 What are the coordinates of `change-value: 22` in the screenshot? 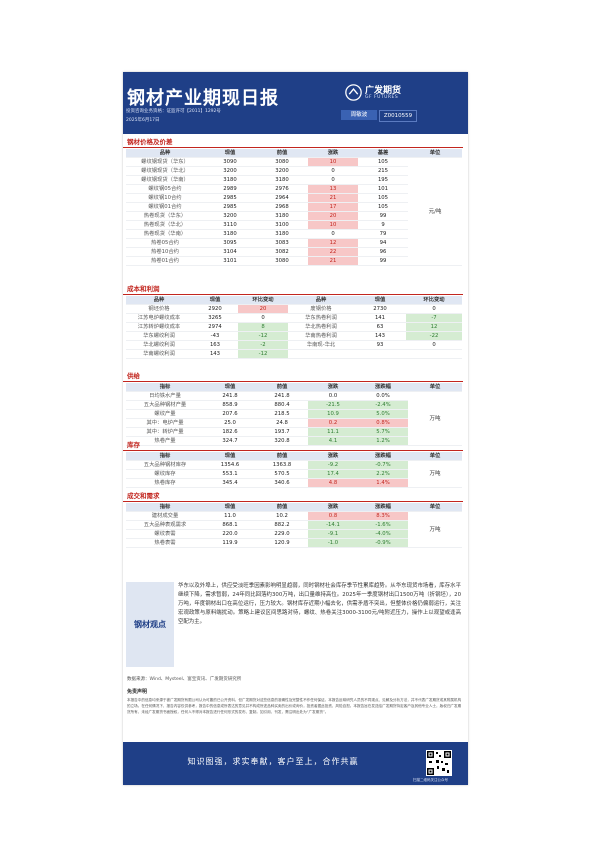 It's located at (333, 252).